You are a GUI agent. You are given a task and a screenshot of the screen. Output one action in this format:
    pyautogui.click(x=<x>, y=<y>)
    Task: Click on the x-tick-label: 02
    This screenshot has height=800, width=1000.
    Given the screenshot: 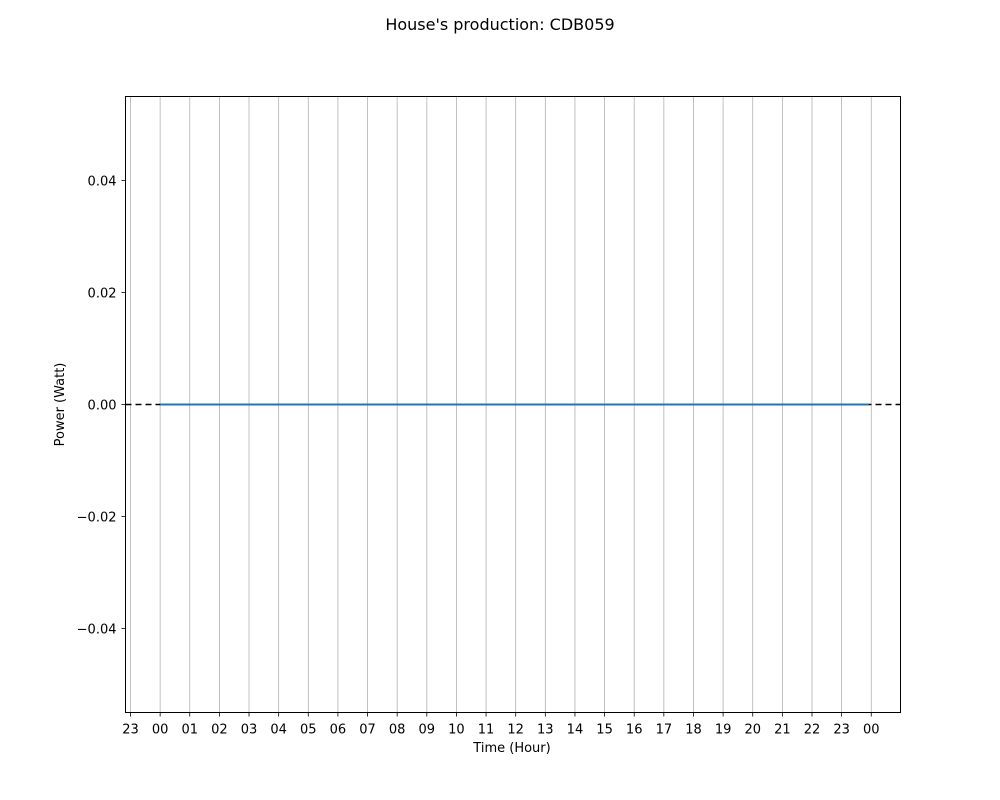 What is the action you would take?
    pyautogui.click(x=219, y=730)
    